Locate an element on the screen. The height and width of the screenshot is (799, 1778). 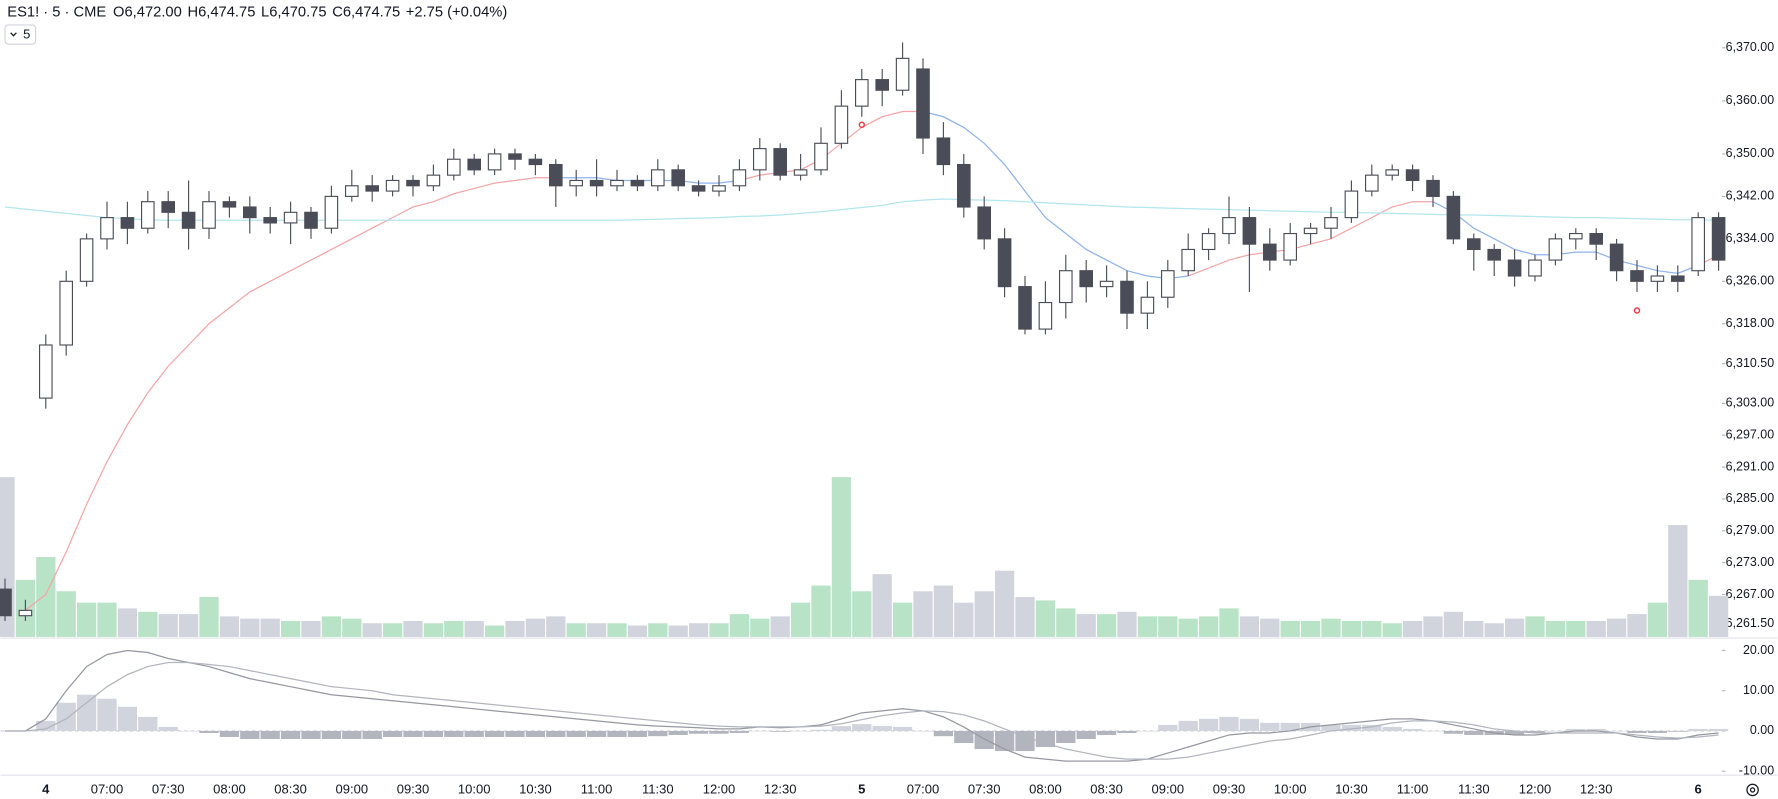
y-tick-label: 6,360.00 is located at coordinates (1750, 100).